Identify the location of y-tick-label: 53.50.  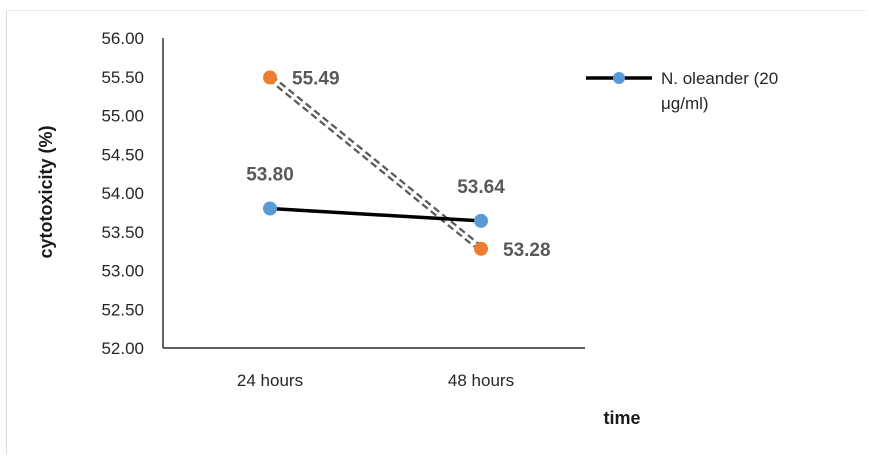
(122, 232).